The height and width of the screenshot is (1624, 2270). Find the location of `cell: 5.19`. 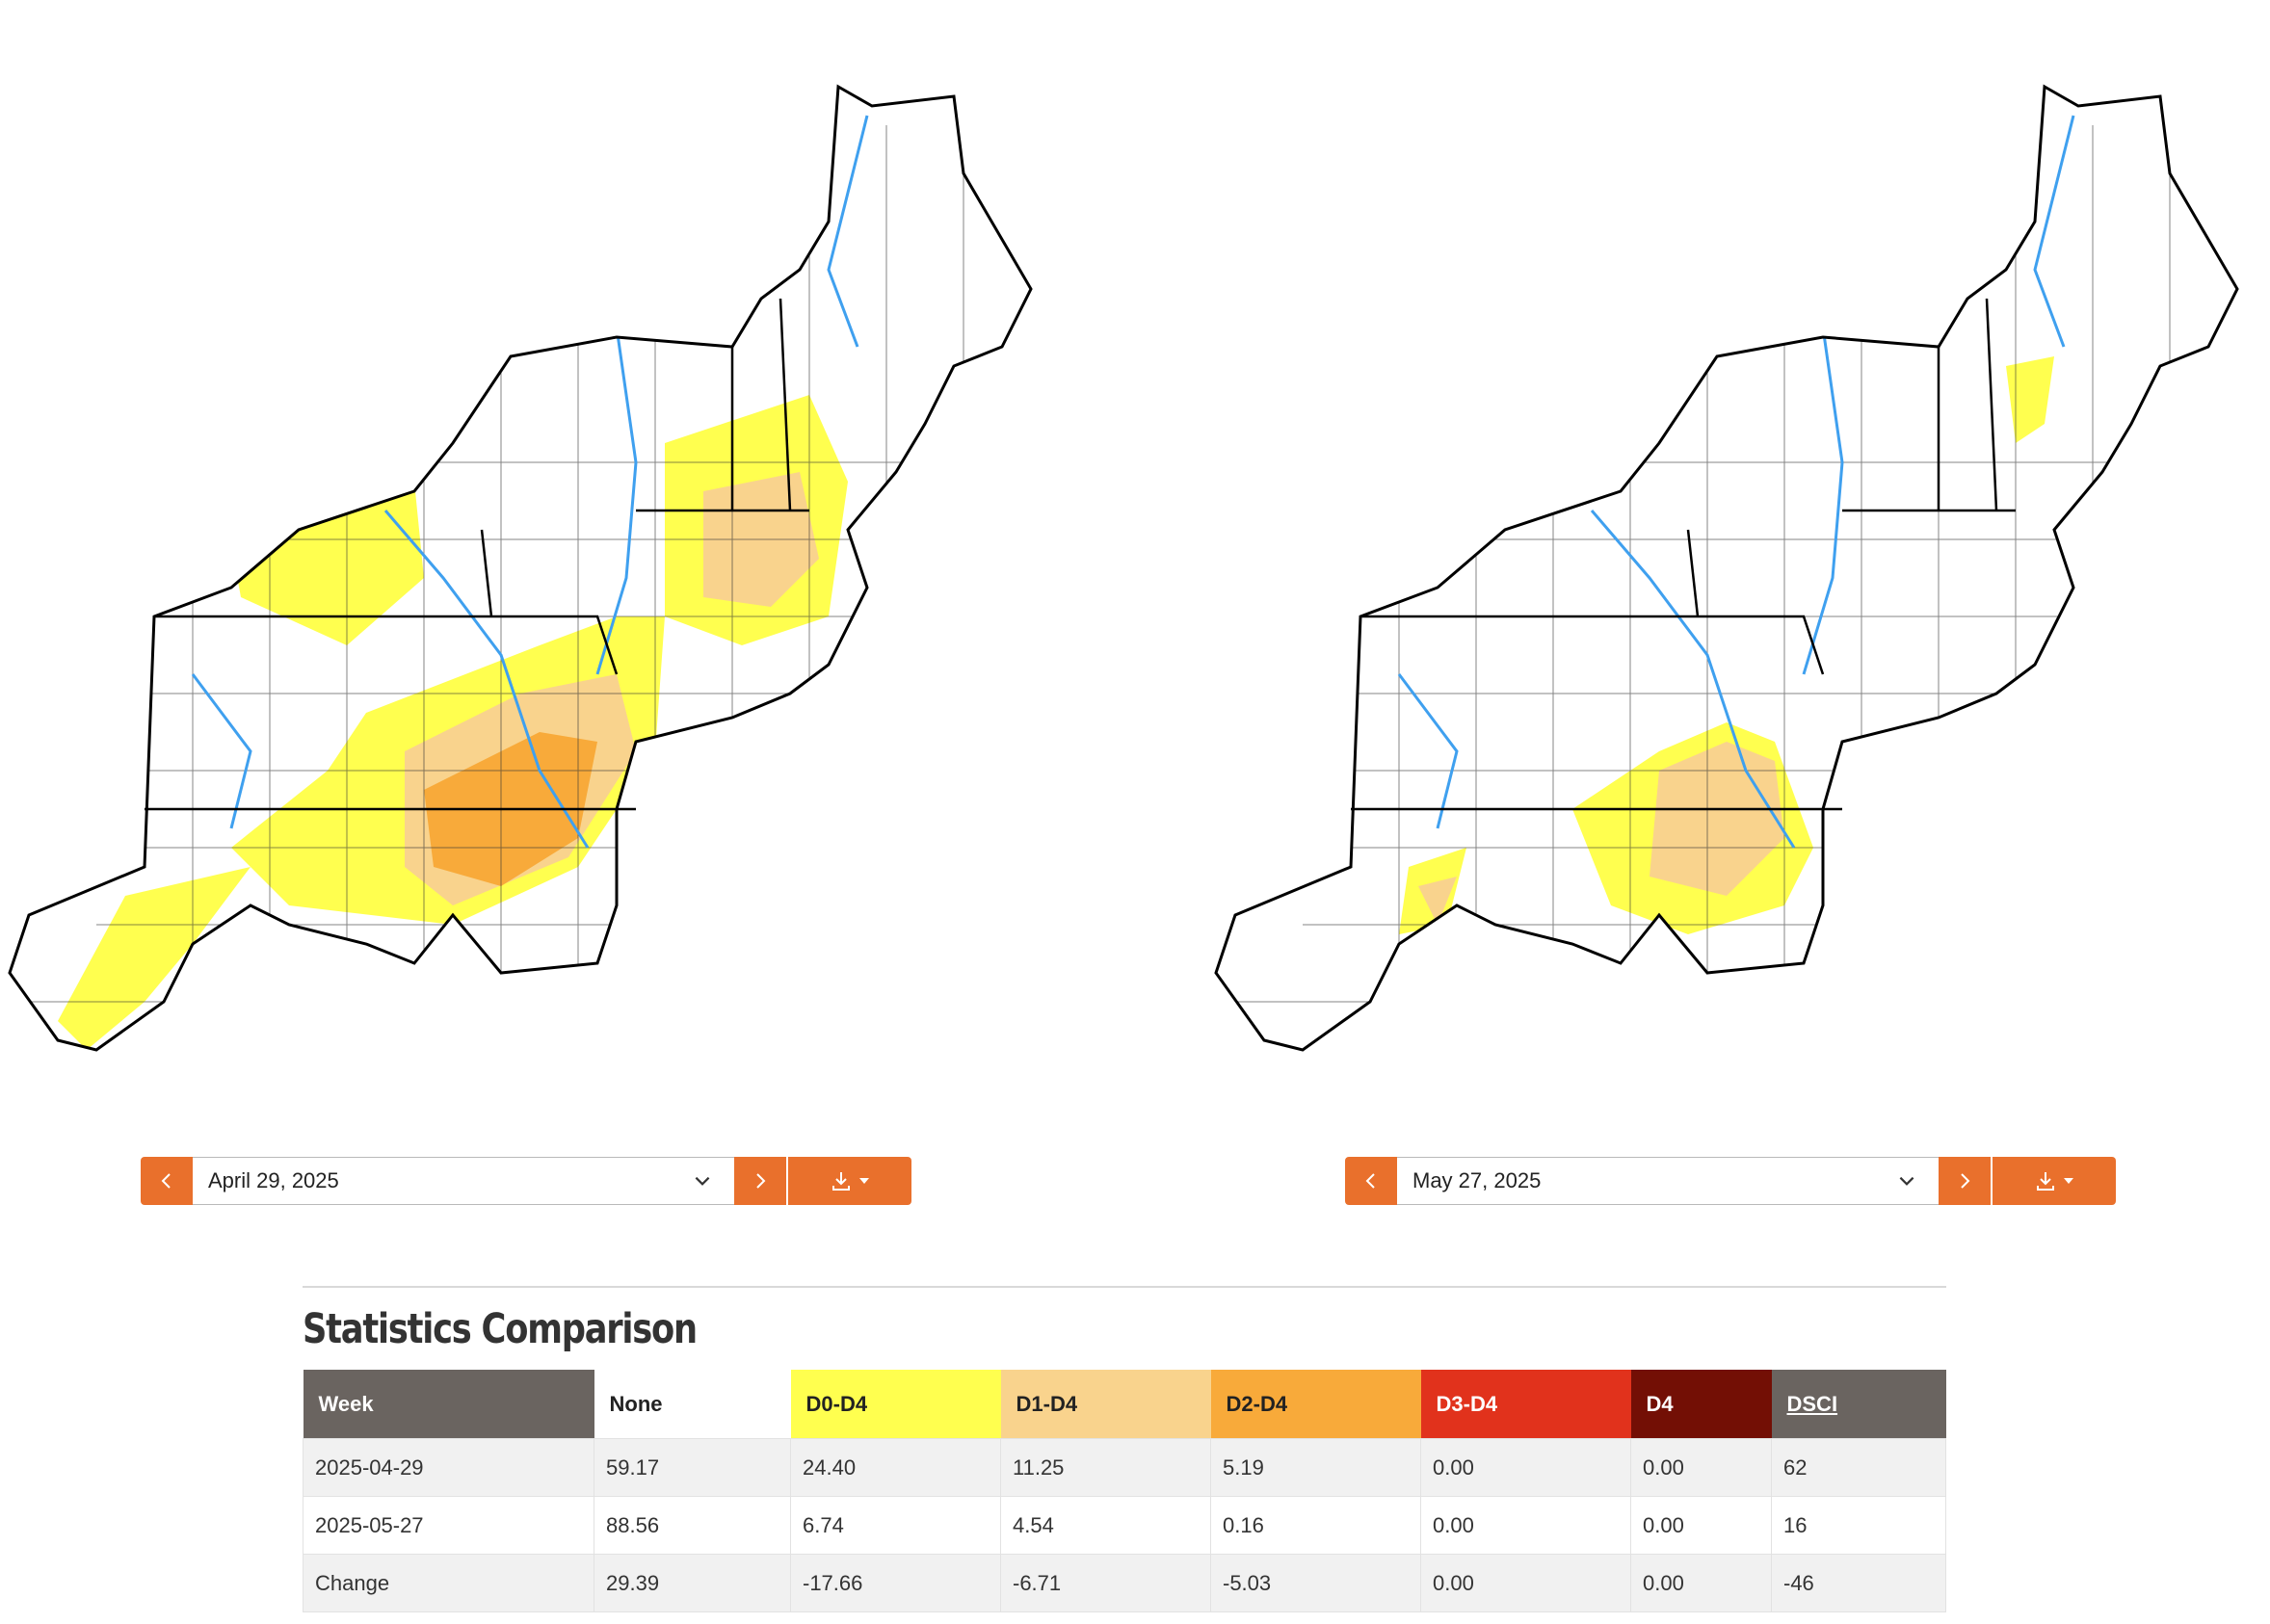

cell: 5.19 is located at coordinates (1315, 1467).